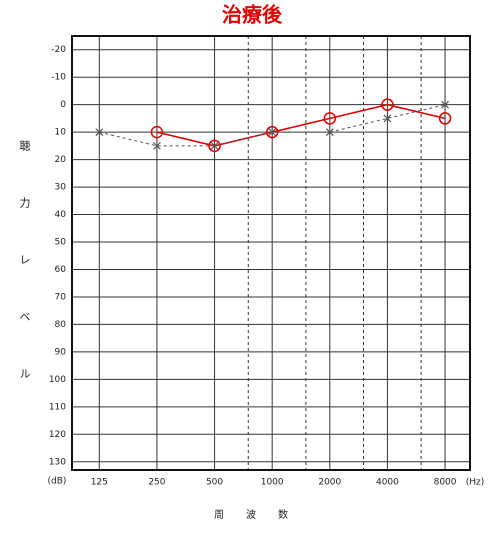 The height and width of the screenshot is (533, 500). I want to click on series-line, so click(301, 125).